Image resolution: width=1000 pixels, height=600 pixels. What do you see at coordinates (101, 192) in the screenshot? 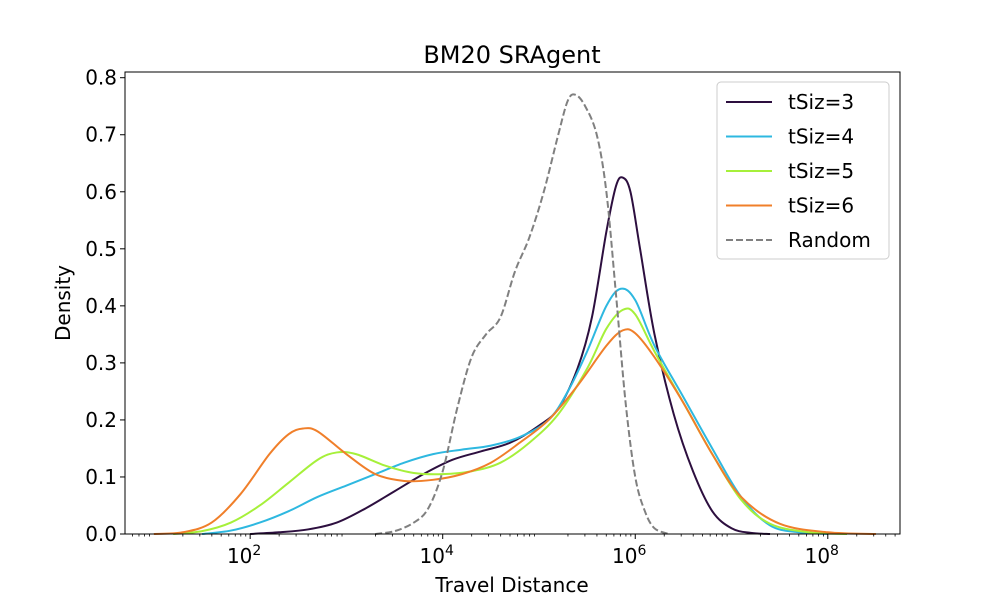
I see `y-tick-label: 0.6` at bounding box center [101, 192].